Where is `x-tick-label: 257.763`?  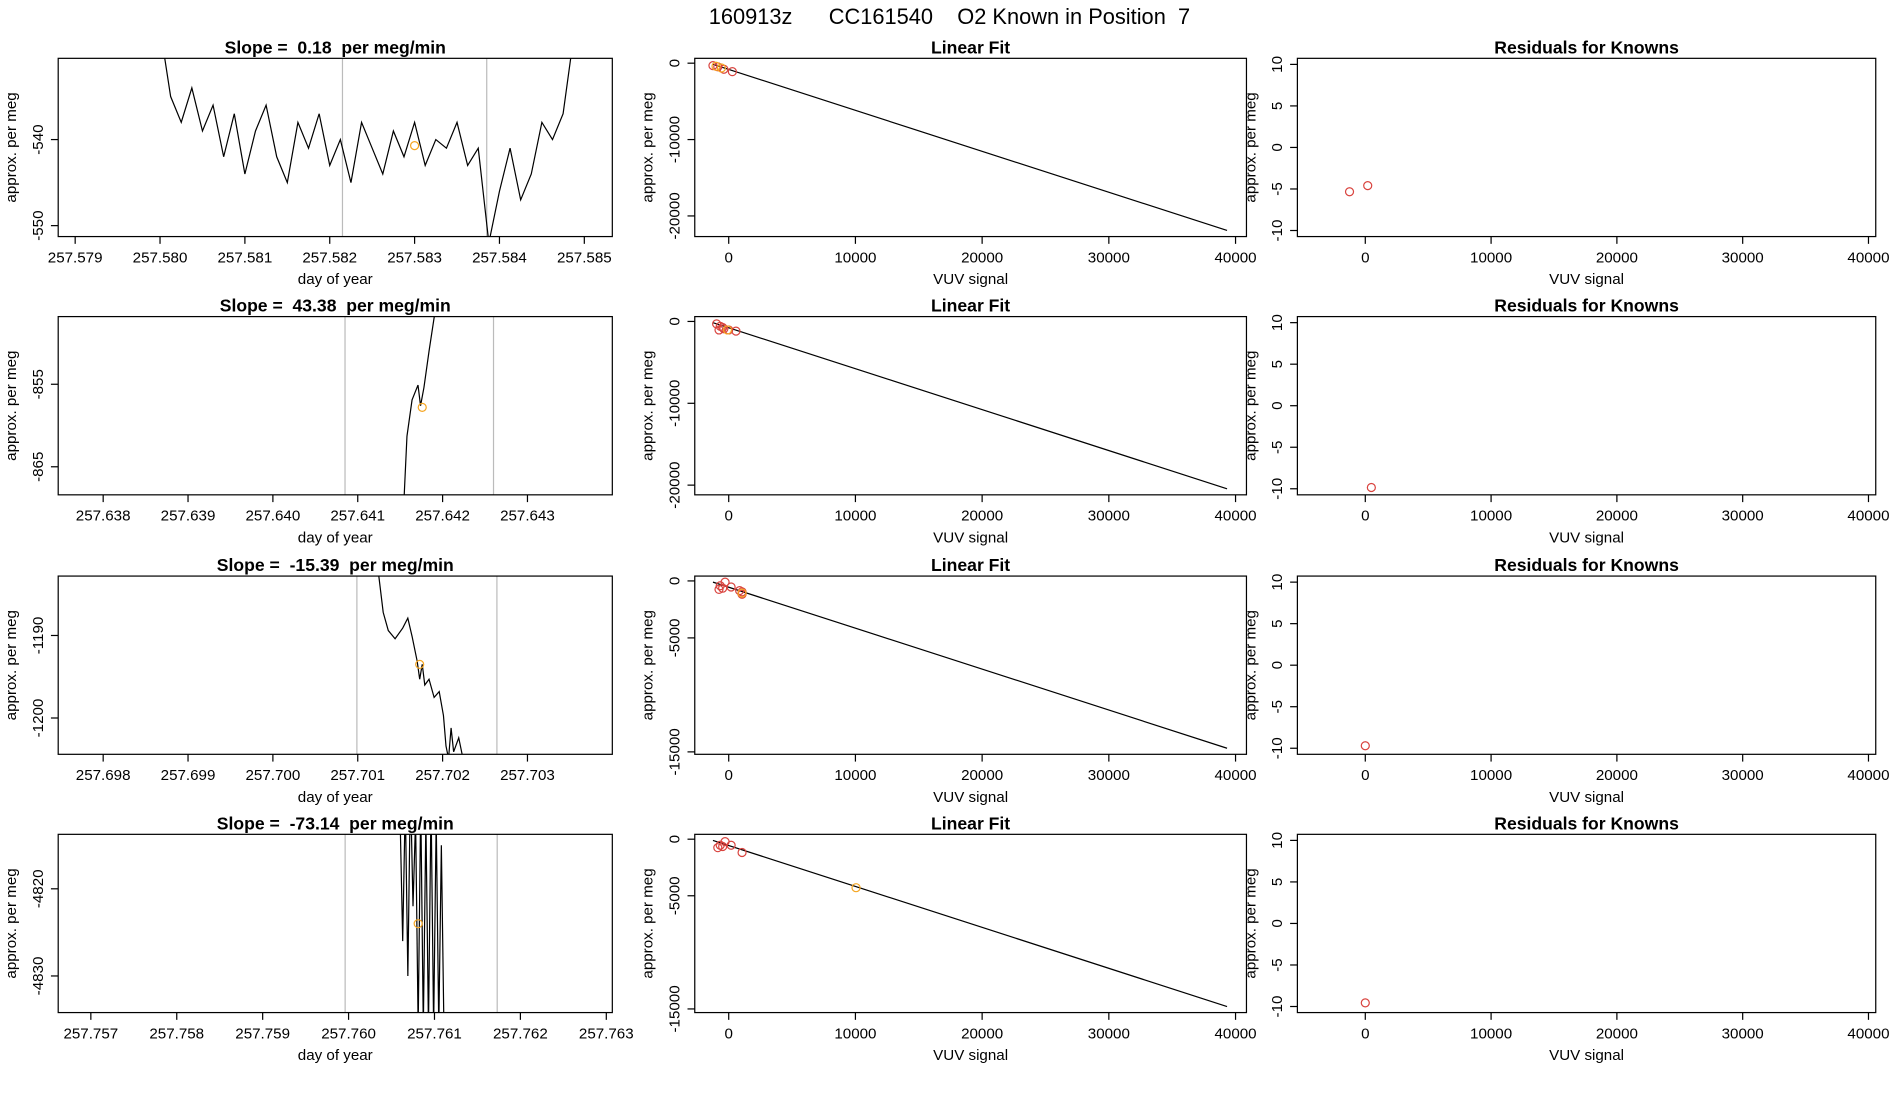
x-tick-label: 257.763 is located at coordinates (606, 1033).